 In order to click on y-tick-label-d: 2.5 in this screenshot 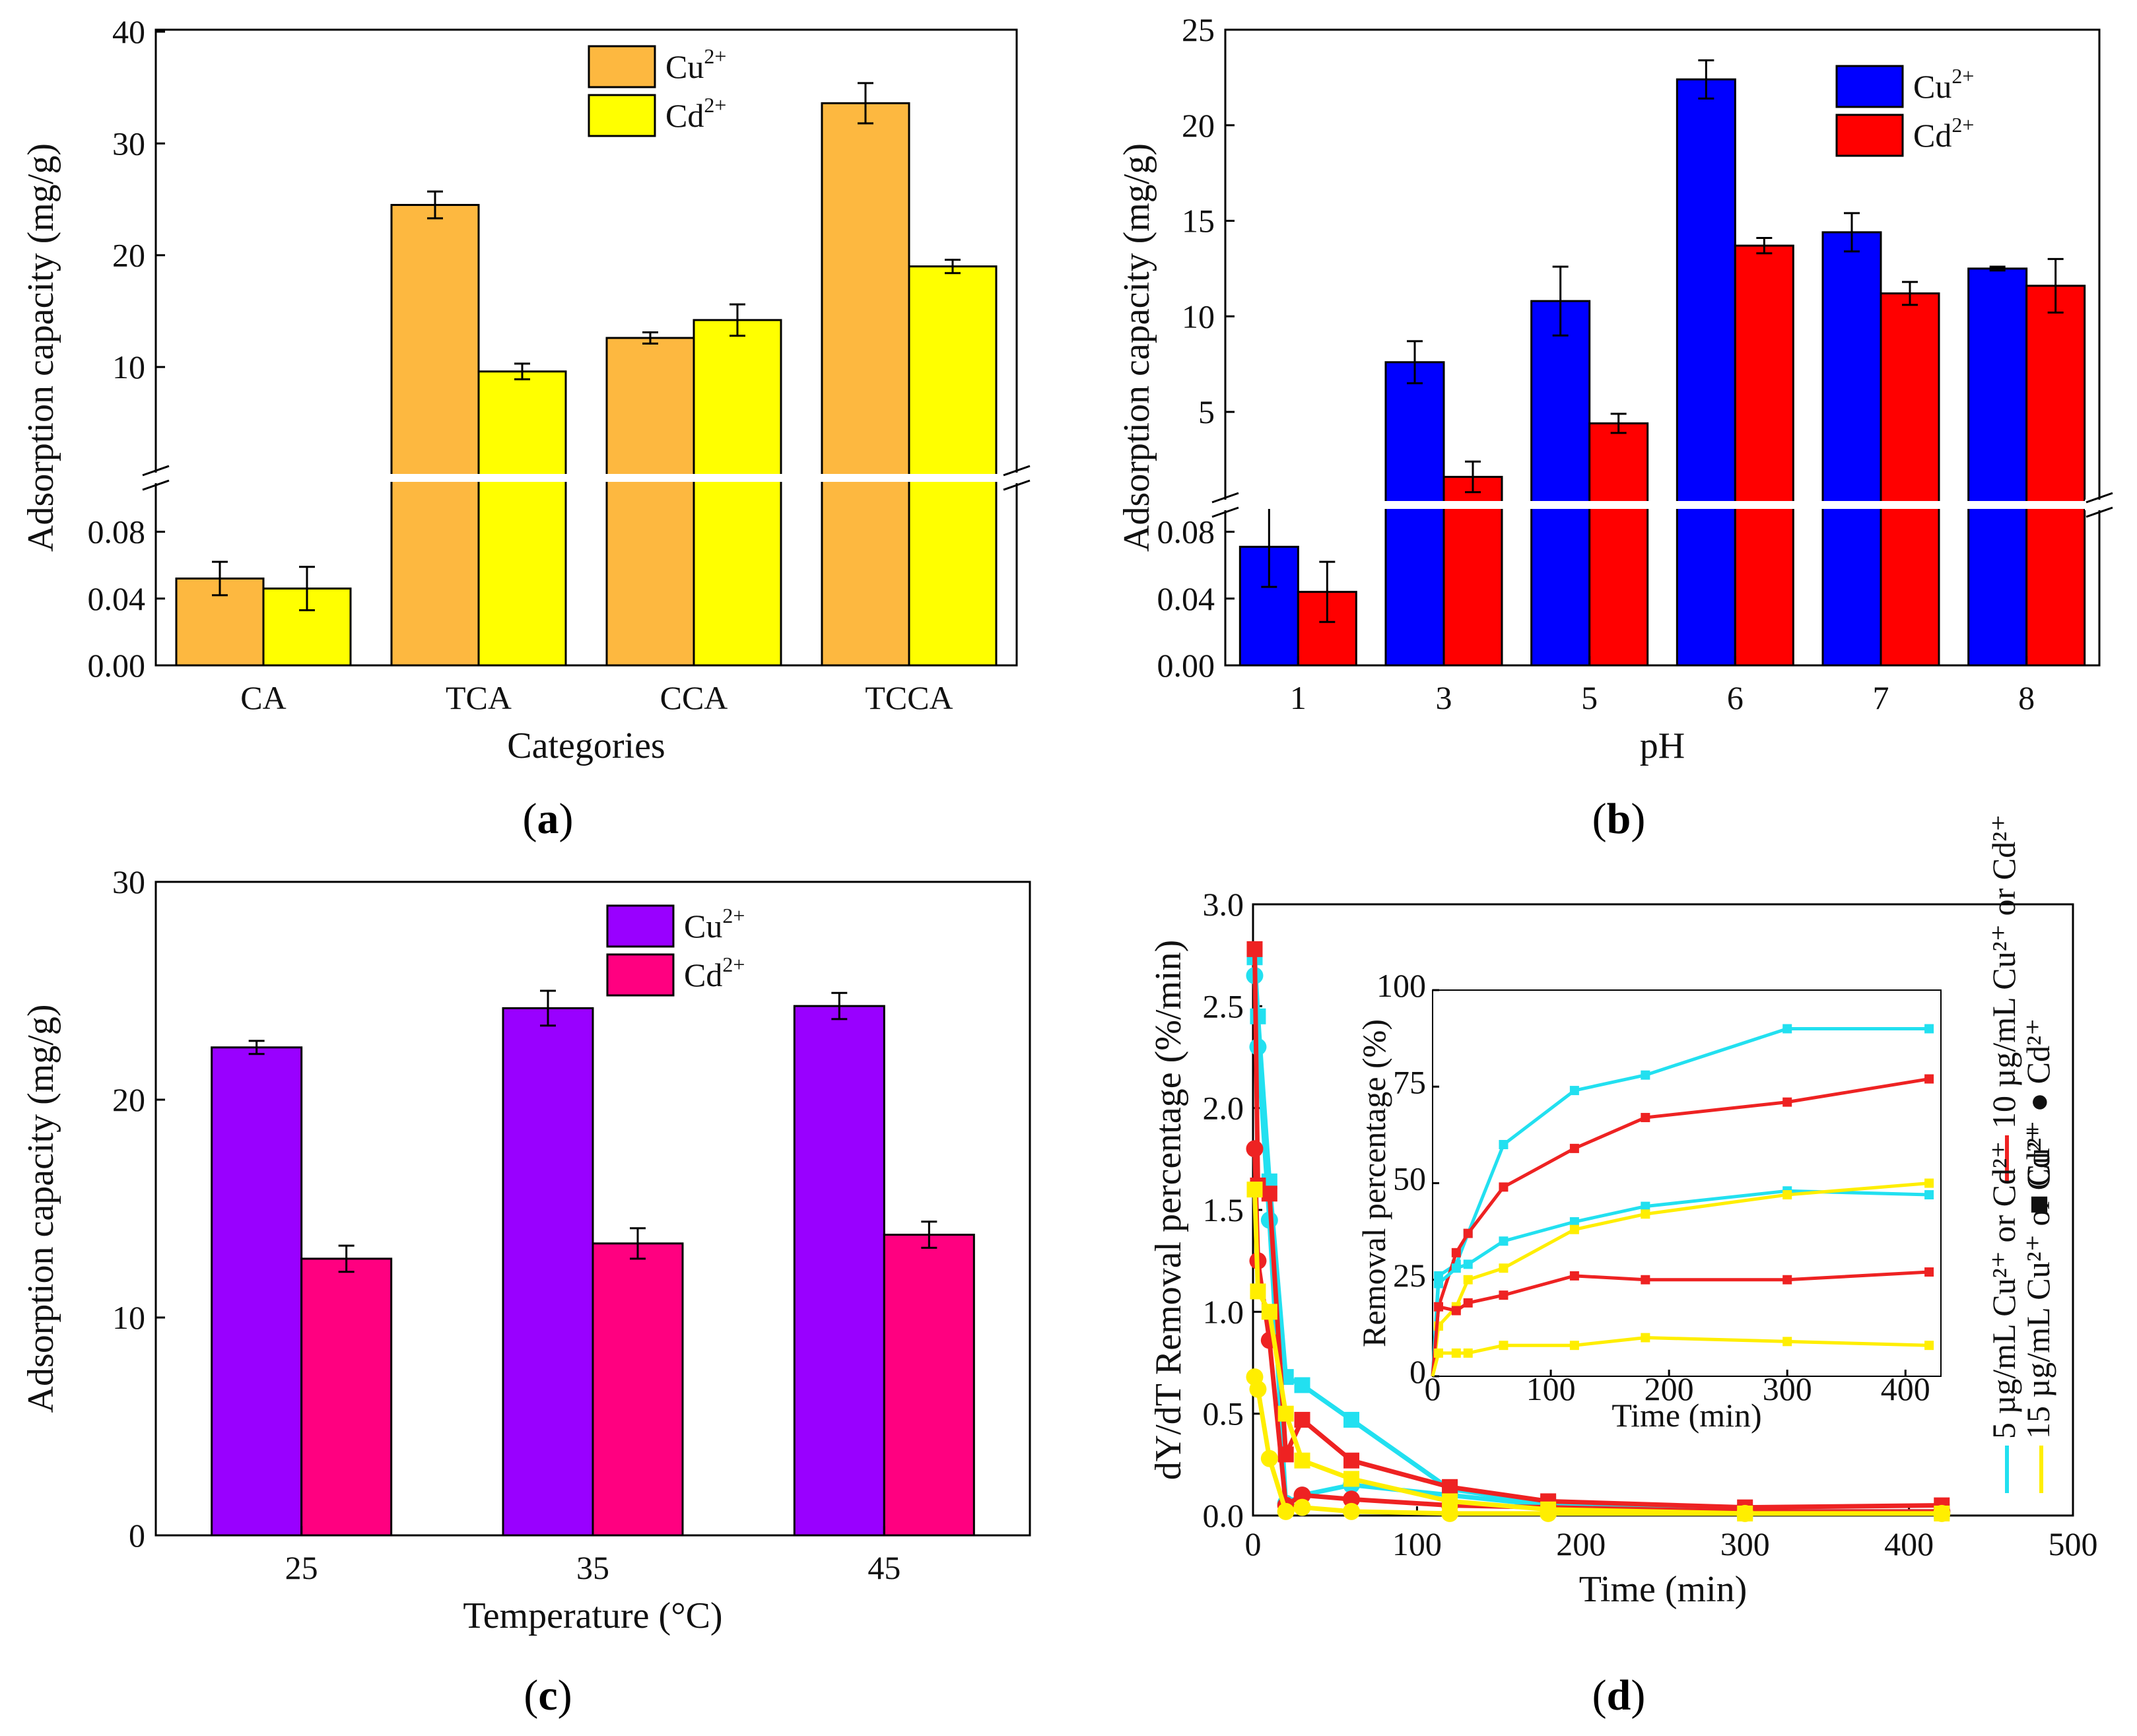, I will do `click(1223, 1005)`.